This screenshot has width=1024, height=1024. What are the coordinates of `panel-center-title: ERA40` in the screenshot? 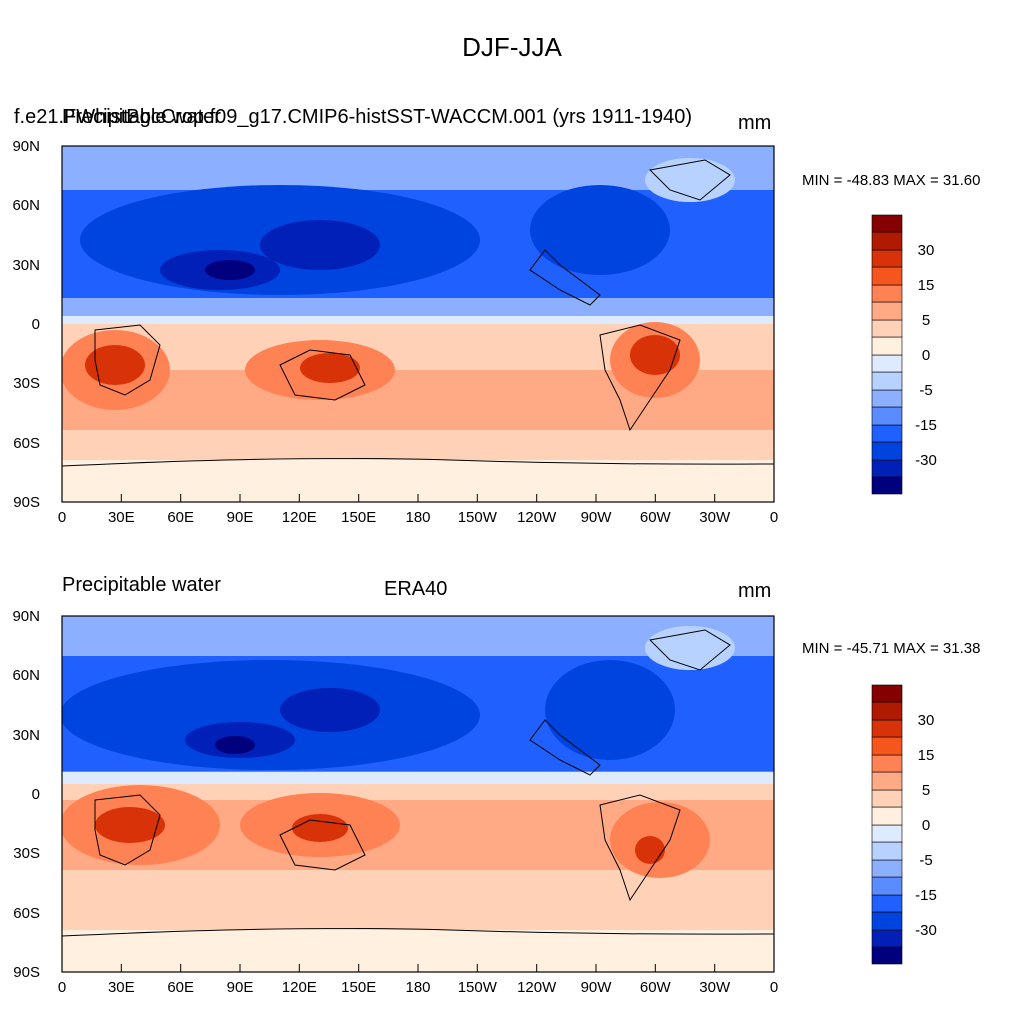 It's located at (416, 589).